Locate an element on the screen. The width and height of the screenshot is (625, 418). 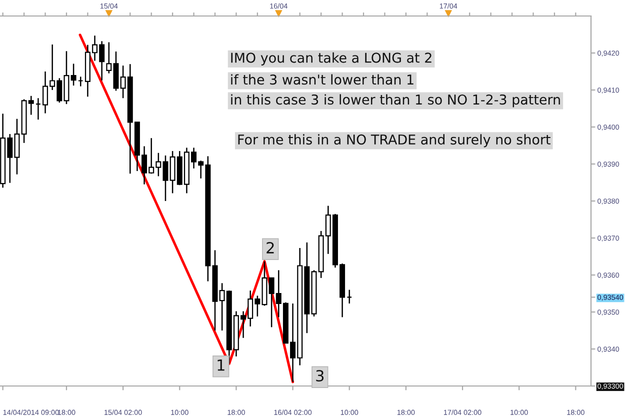
annotation: 1 is located at coordinates (221, 365).